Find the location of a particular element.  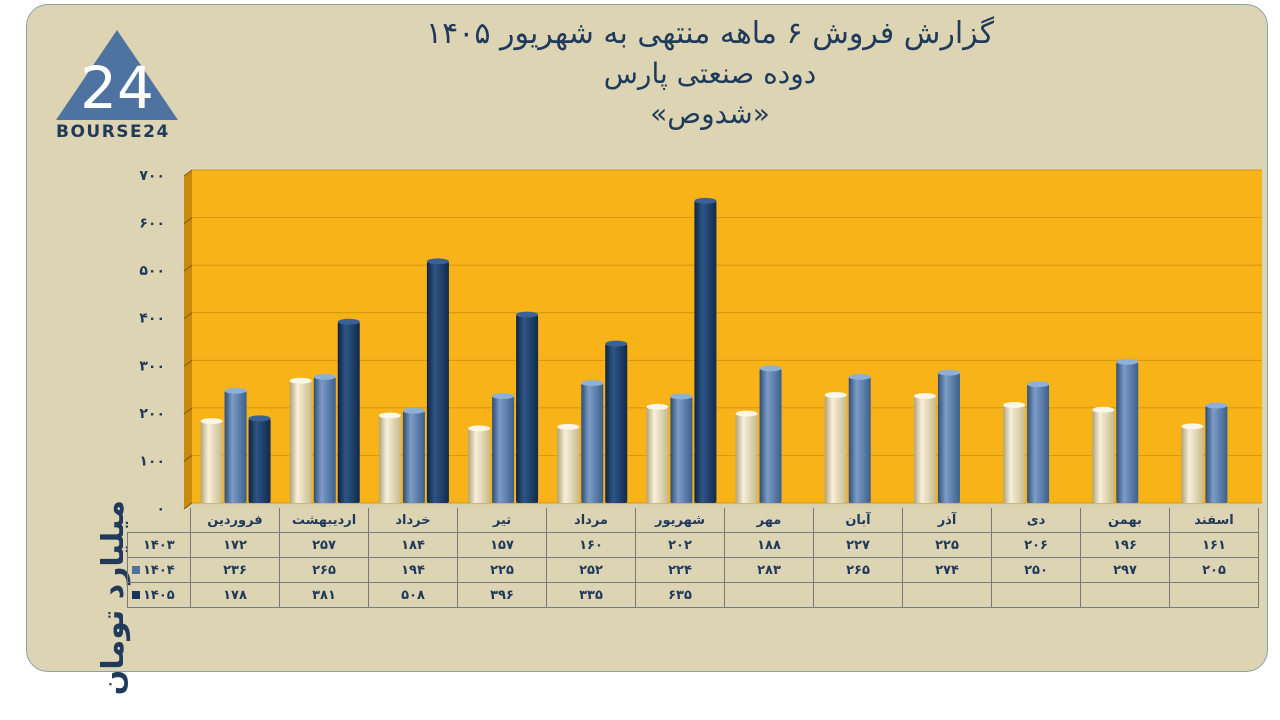

bar-۱۴۰۳-مرداد is located at coordinates (568, 464).